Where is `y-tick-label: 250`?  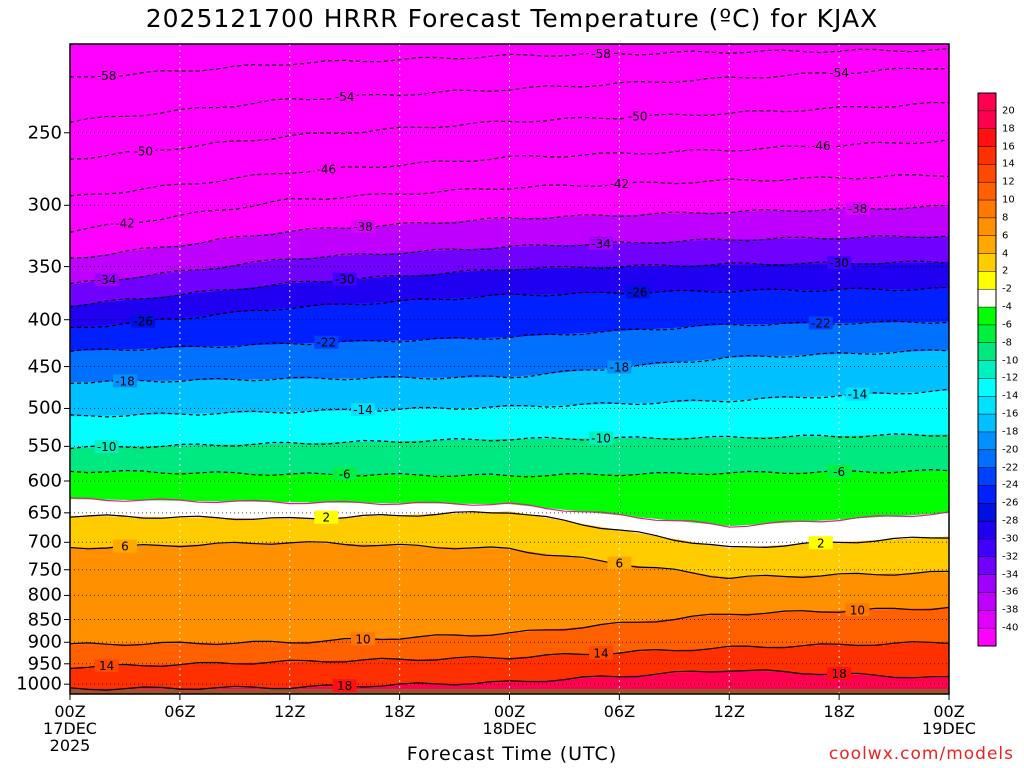 y-tick-label: 250 is located at coordinates (44, 133).